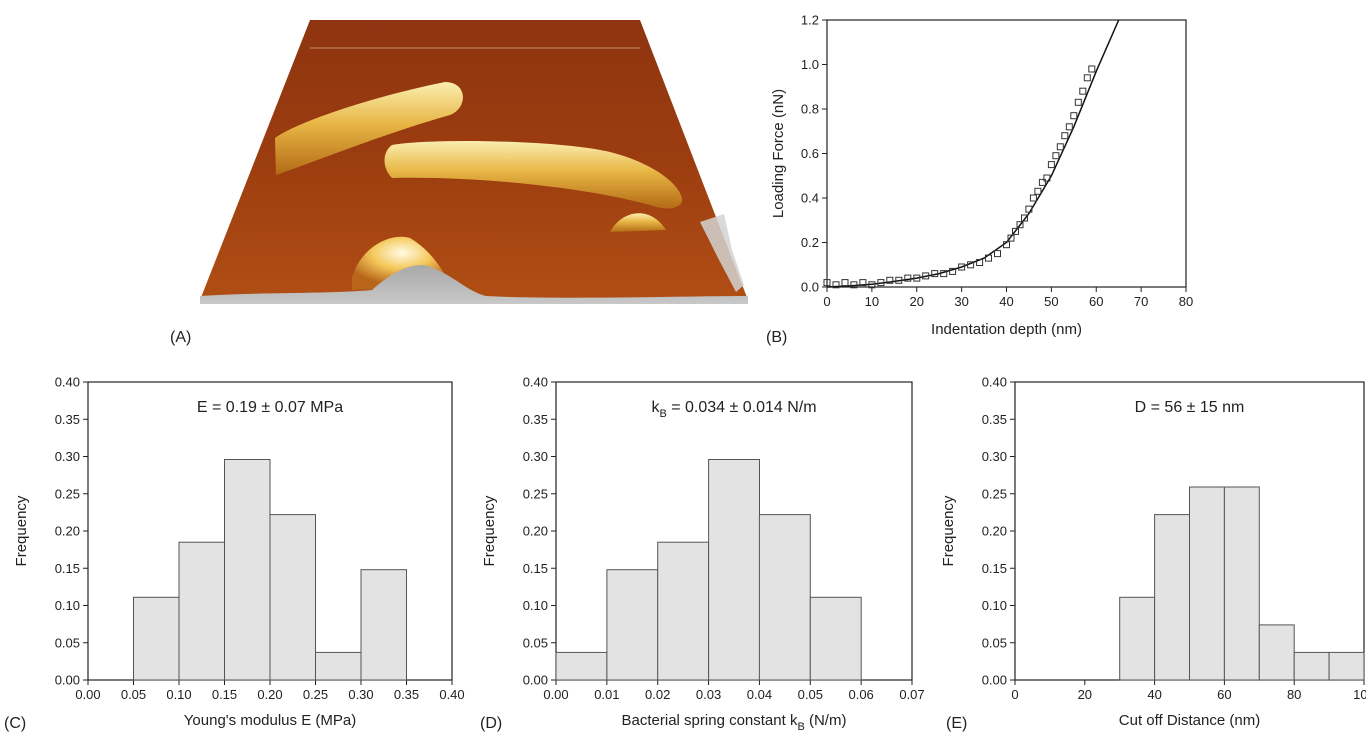  What do you see at coordinates (535, 680) in the screenshot?
I see `y-tick-label: 0.00` at bounding box center [535, 680].